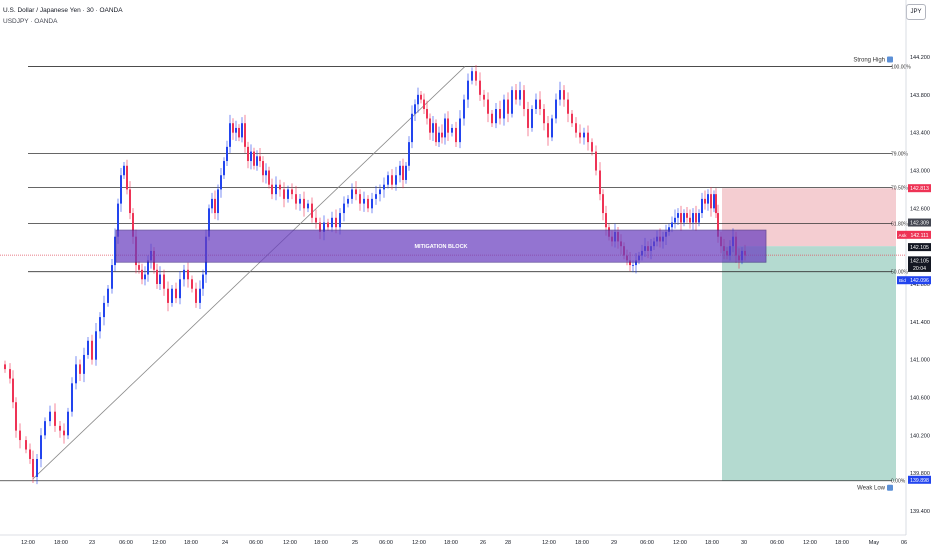 This screenshot has height=550, width=932. What do you see at coordinates (441, 246) in the screenshot?
I see `mitigation-block` at bounding box center [441, 246].